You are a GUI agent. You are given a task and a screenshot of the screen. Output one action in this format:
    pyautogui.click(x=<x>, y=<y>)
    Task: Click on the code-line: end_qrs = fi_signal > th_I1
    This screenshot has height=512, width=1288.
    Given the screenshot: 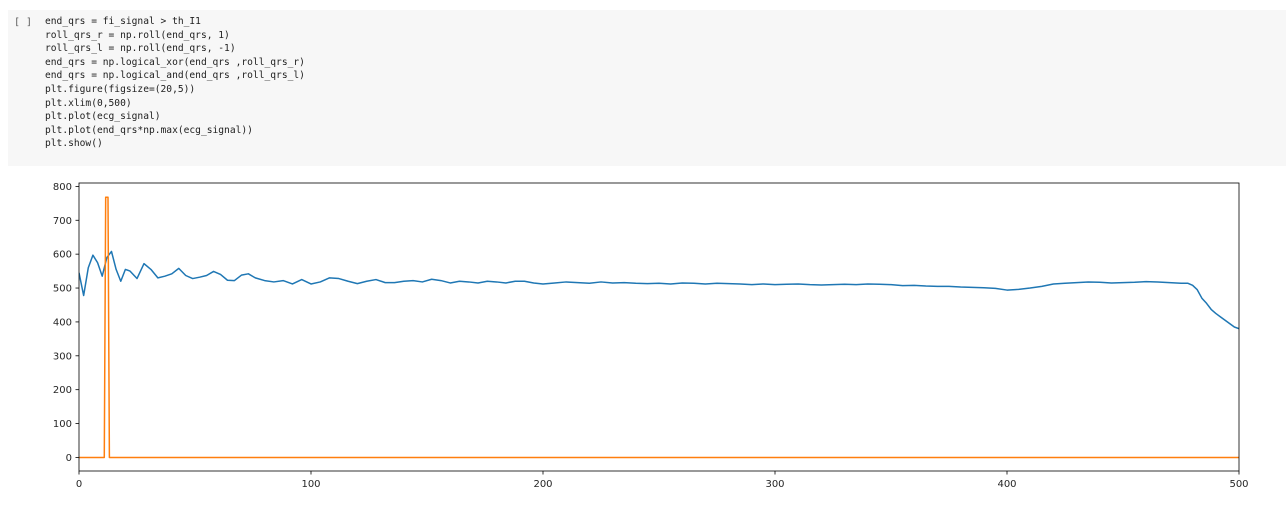 What is the action you would take?
    pyautogui.click(x=123, y=21)
    